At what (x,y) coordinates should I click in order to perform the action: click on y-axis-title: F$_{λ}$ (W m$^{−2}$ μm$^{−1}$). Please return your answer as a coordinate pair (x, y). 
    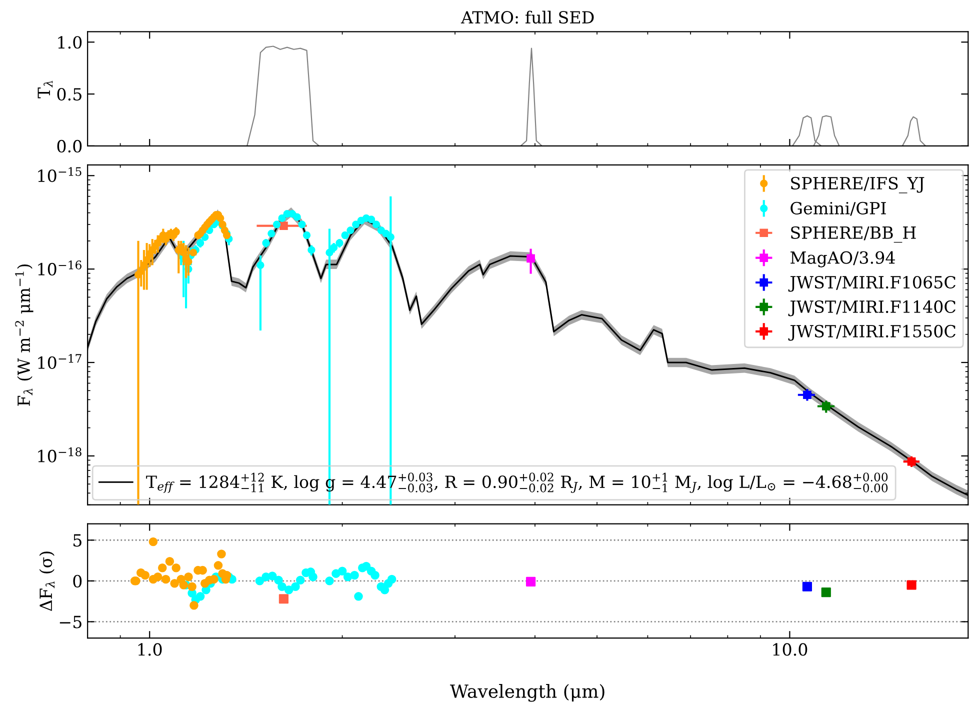
    Looking at the image, I should click on (24, 335).